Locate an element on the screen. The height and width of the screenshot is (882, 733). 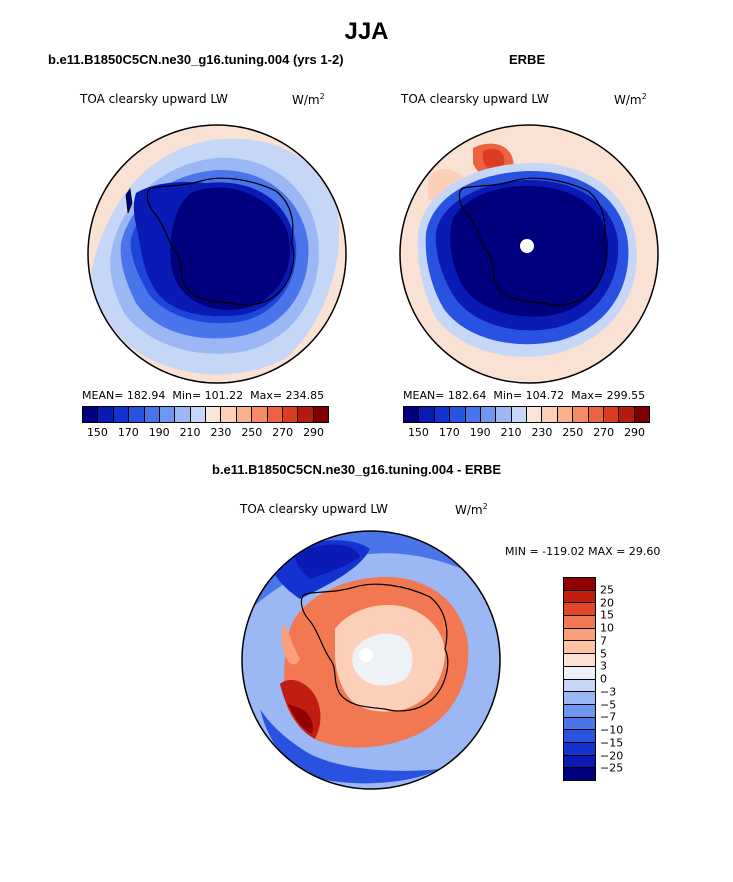
colorbar-tick-label: 7 is located at coordinates (603, 641).